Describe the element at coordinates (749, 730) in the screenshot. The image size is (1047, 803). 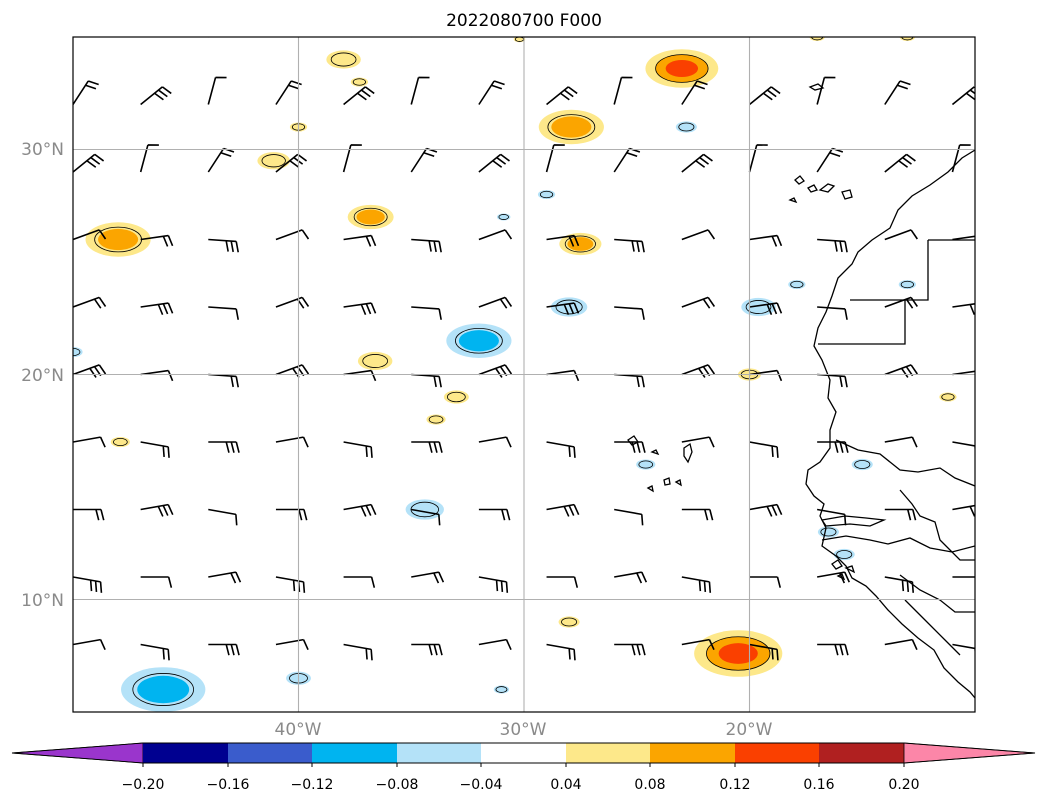
I see `lon-label-20w: 20°W` at that location.